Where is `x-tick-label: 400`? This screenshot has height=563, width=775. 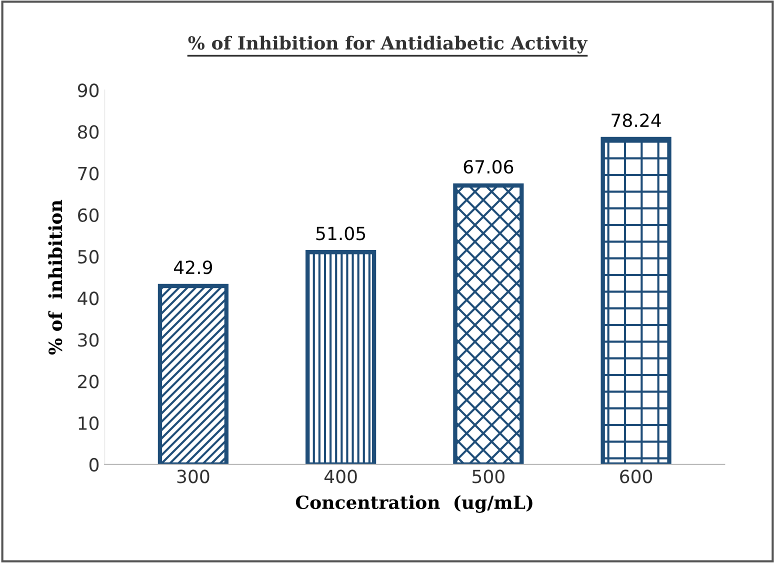 x-tick-label: 400 is located at coordinates (340, 477).